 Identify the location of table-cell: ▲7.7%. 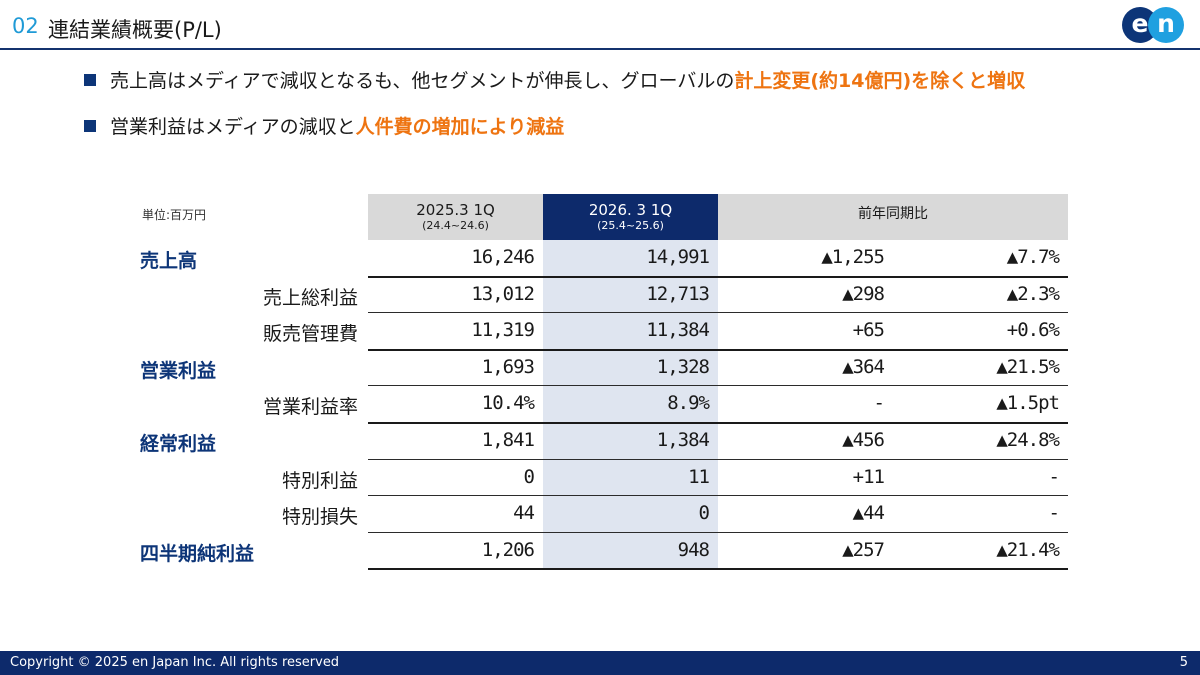
(1033, 257).